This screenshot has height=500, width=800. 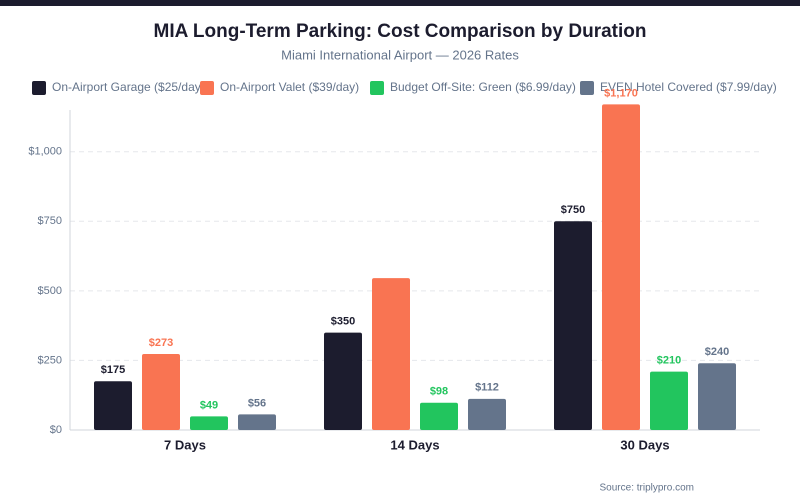 What do you see at coordinates (573, 210) in the screenshot?
I see `value-label: $750` at bounding box center [573, 210].